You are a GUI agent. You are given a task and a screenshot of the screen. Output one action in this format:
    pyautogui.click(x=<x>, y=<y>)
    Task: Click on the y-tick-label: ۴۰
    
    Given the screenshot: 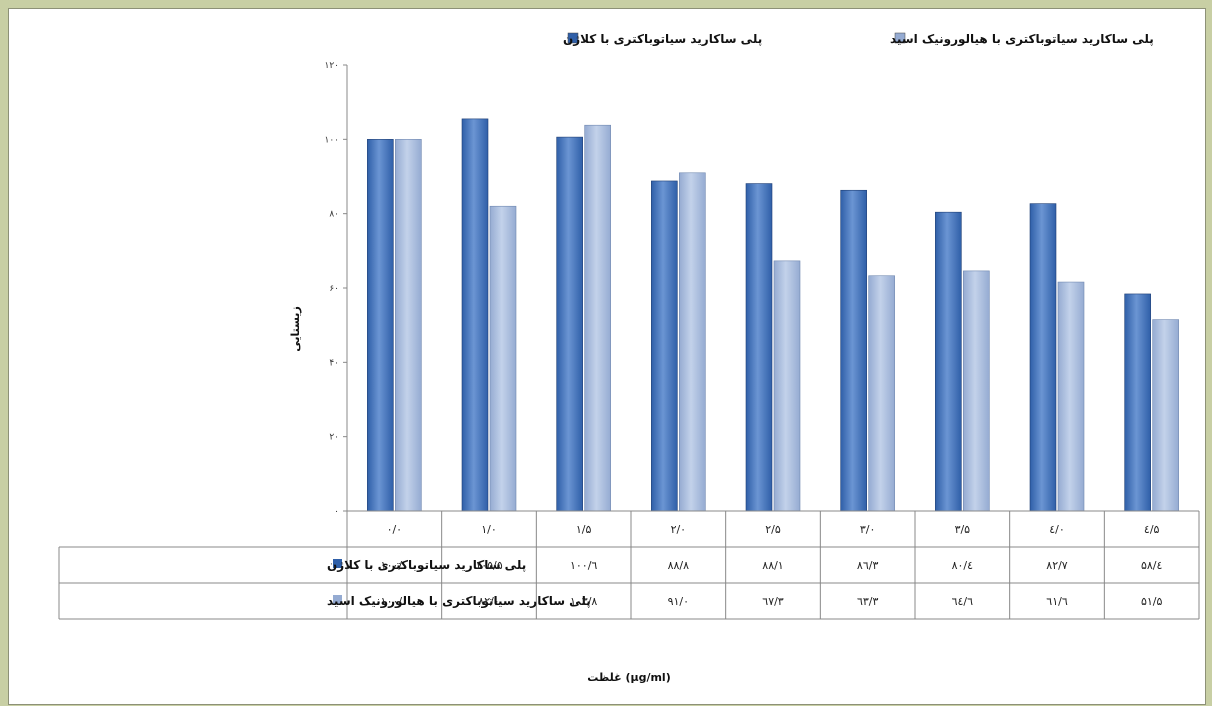 What is the action you would take?
    pyautogui.click(x=334, y=363)
    